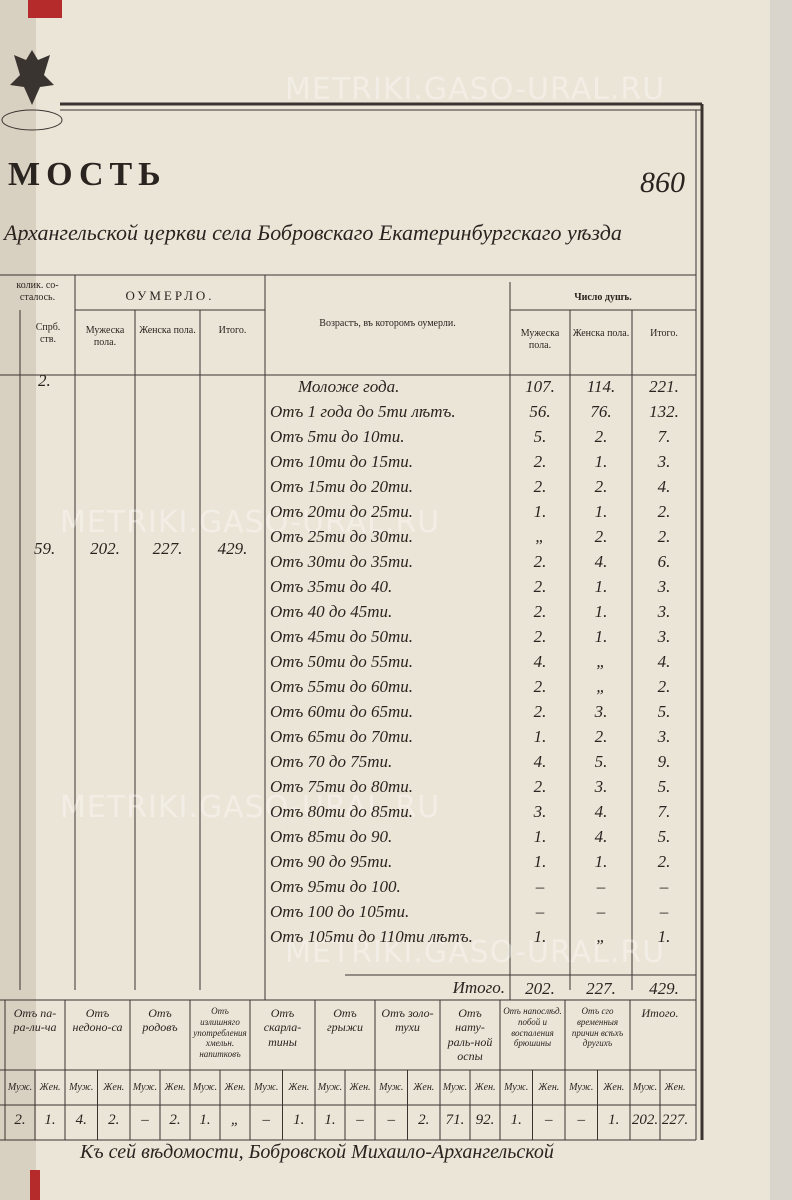 This screenshot has width=792, height=1200. I want to click on page-edge, so click(781, 600).